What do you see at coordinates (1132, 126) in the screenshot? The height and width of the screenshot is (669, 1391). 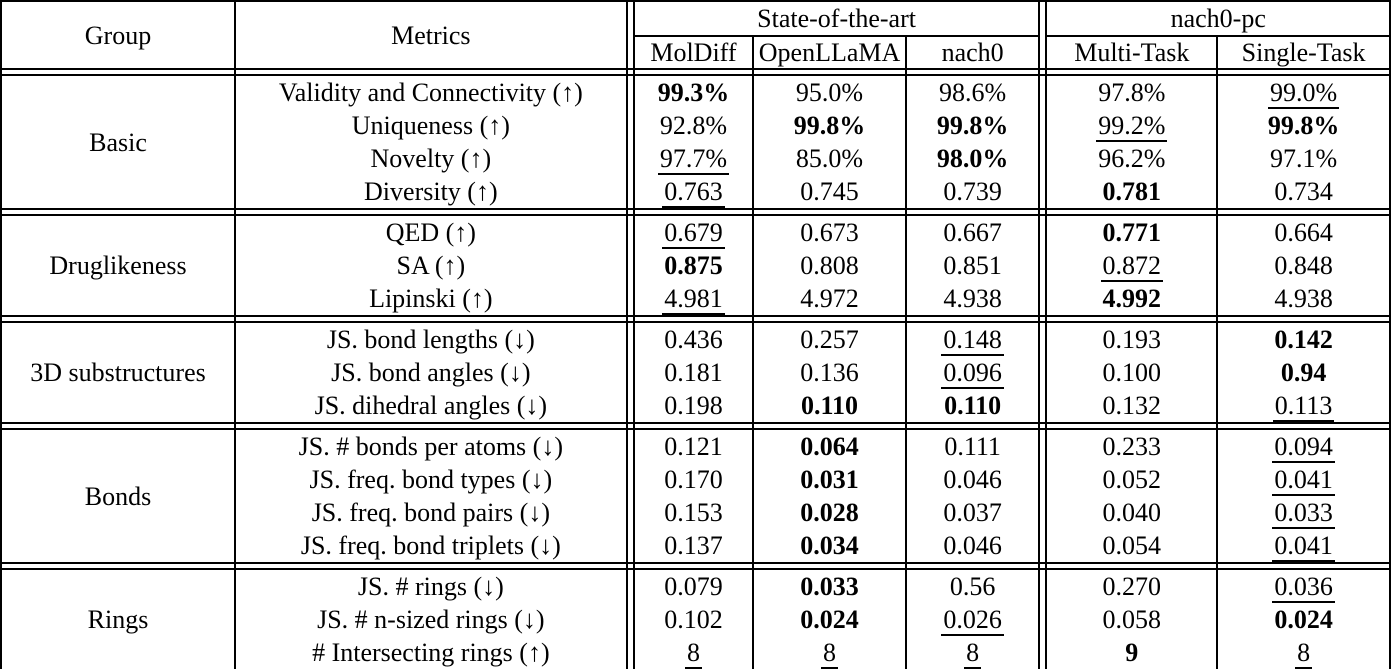 I see `value-cell: 99.2%` at bounding box center [1132, 126].